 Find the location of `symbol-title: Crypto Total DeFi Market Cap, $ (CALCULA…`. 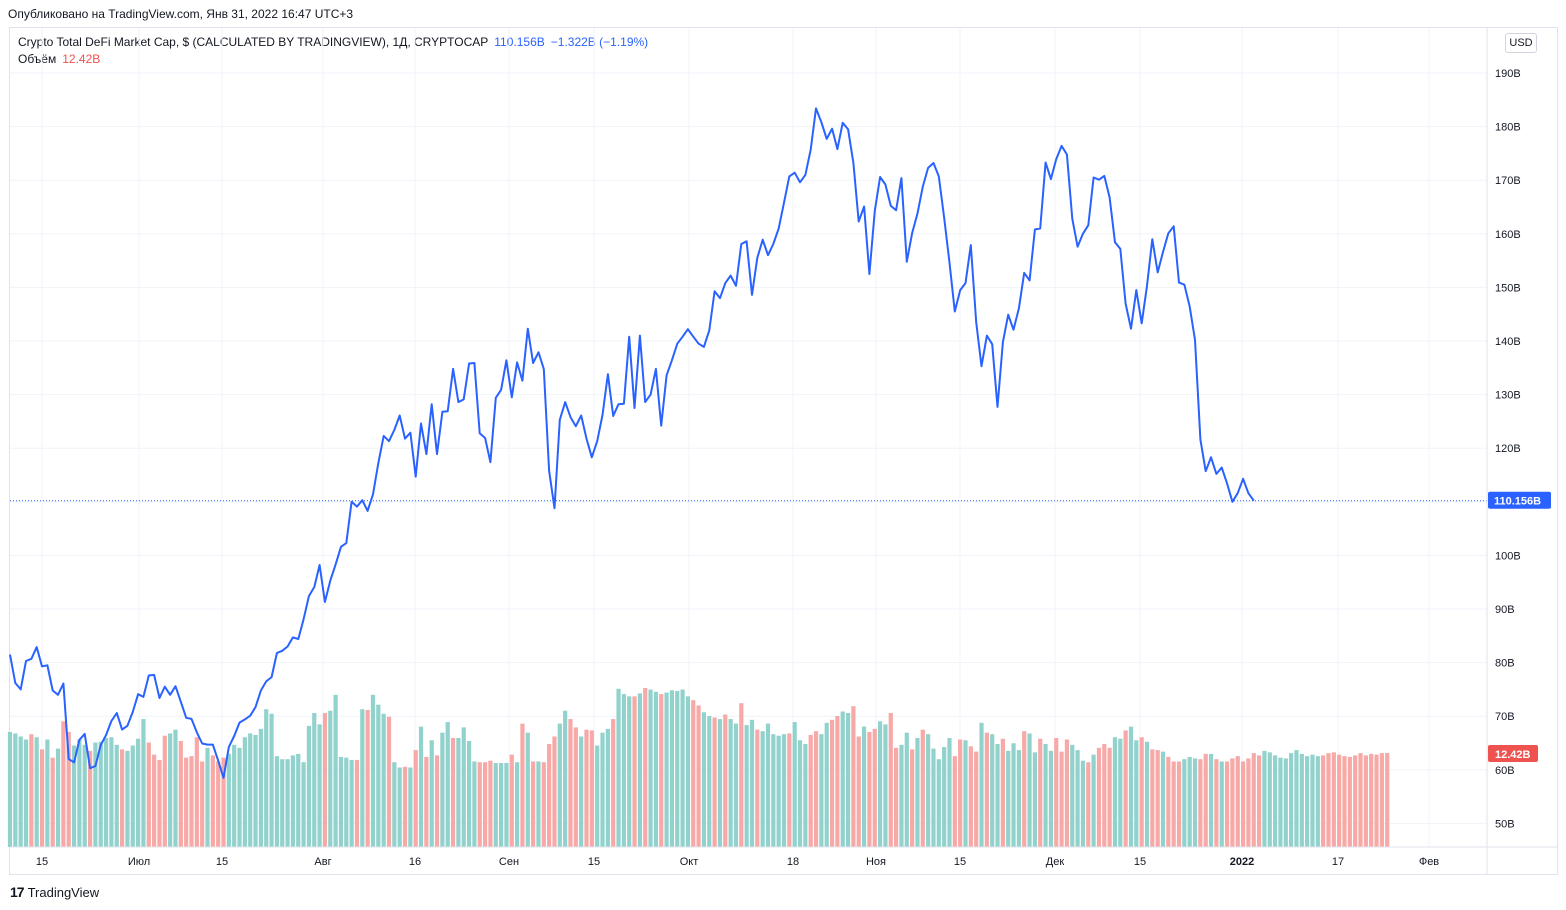

symbol-title: Crypto Total DeFi Market Cap, $ (CALCULA… is located at coordinates (253, 42).